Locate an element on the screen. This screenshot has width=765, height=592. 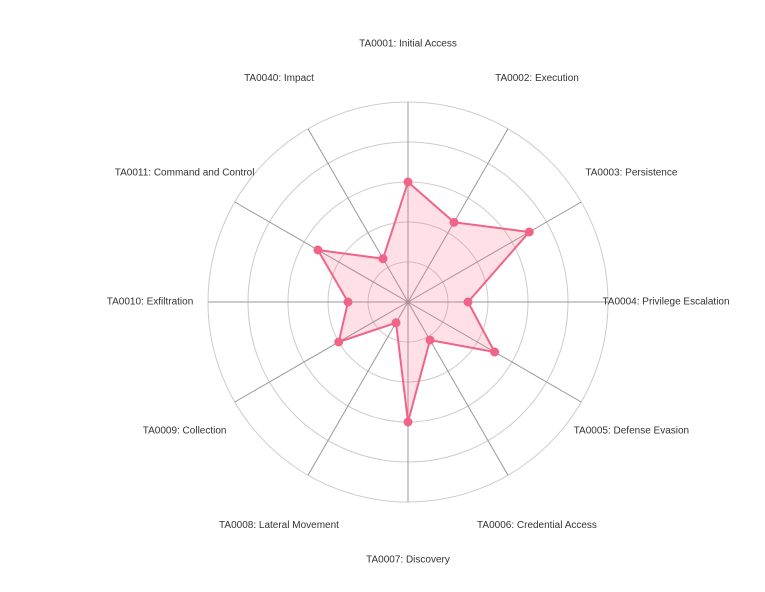
axis-label-9: TA0010: Exfiltration is located at coordinates (150, 302).